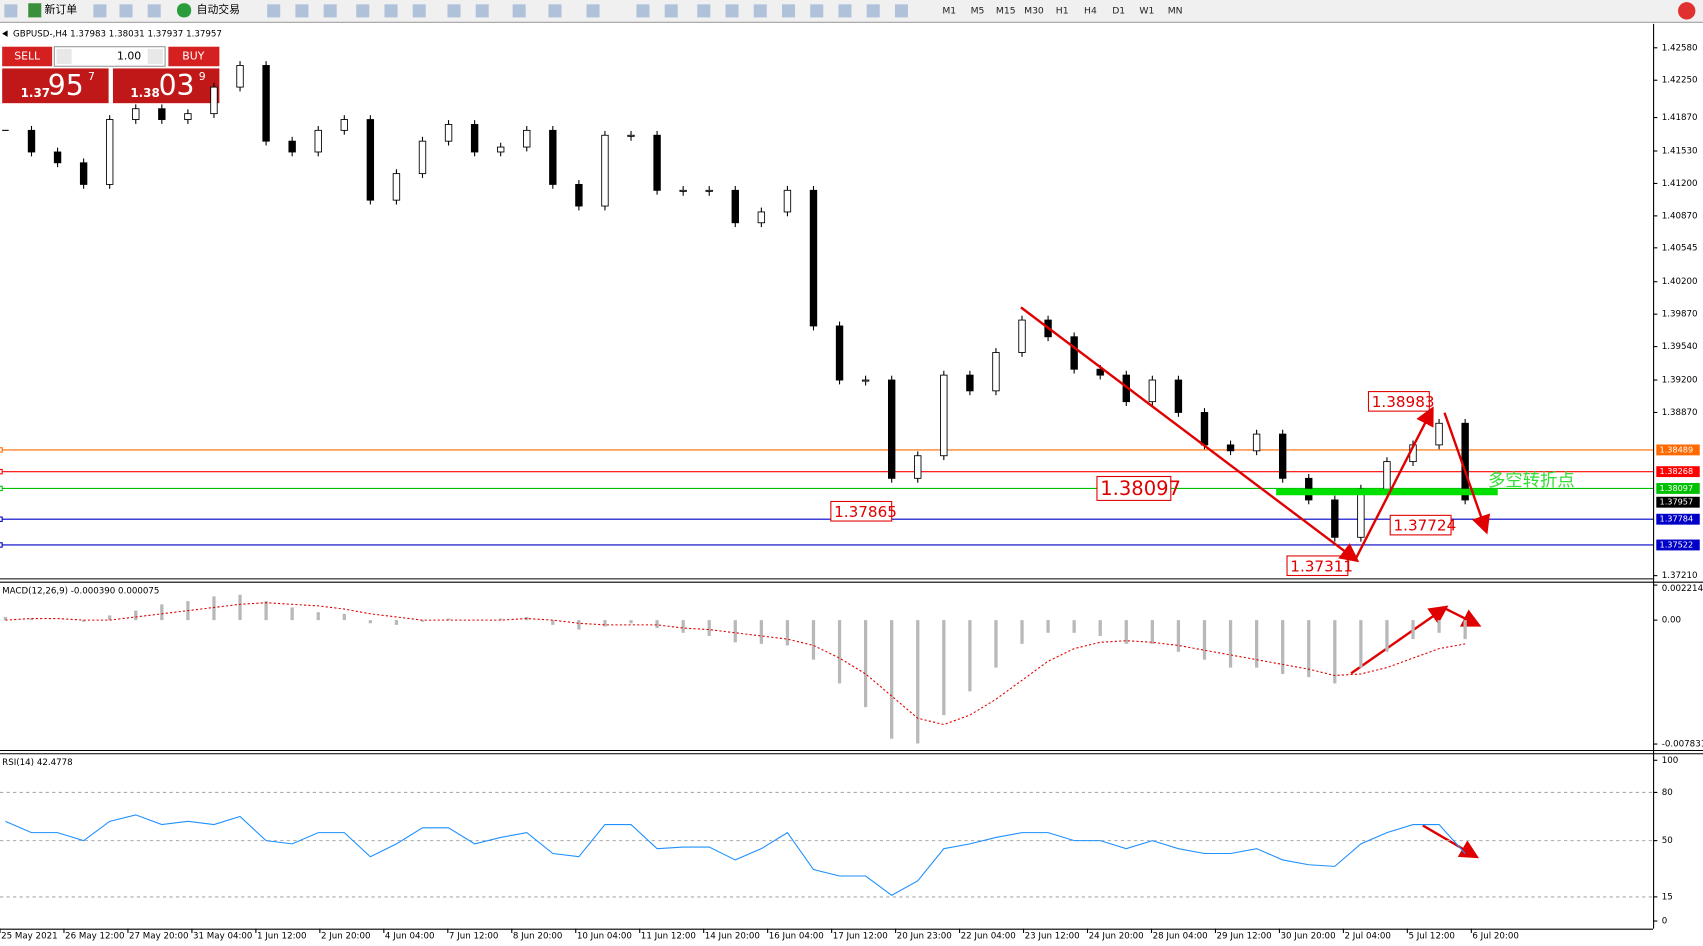 The width and height of the screenshot is (1703, 946). I want to click on alert-icon, so click(1687, 11).